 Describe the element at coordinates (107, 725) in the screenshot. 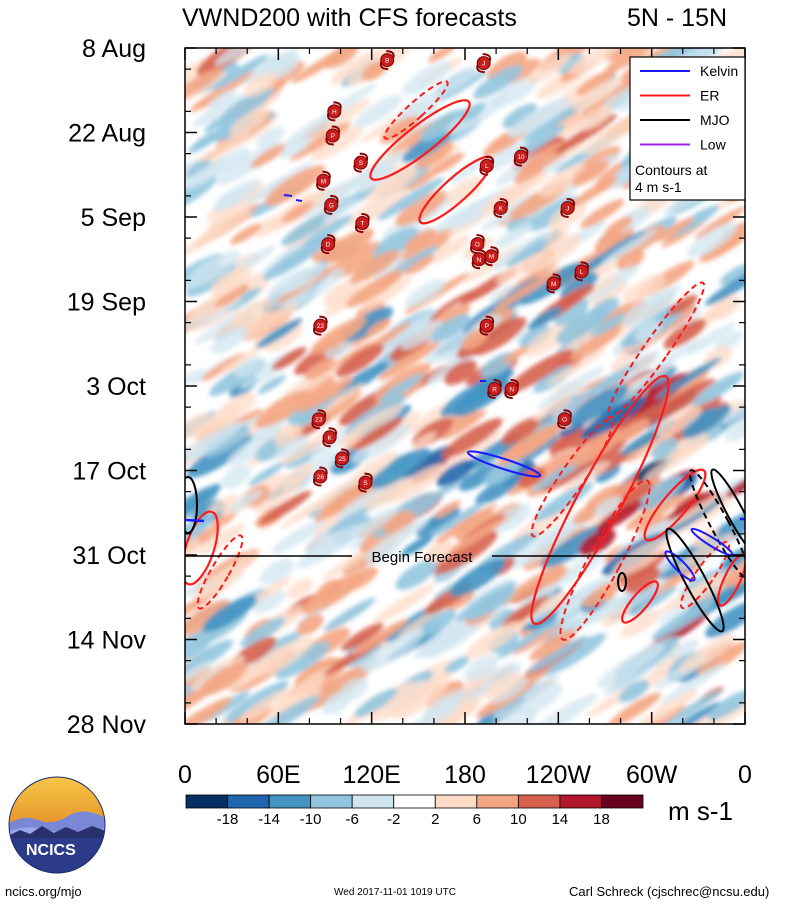

I see `y-tick-label: 28 Nov` at that location.